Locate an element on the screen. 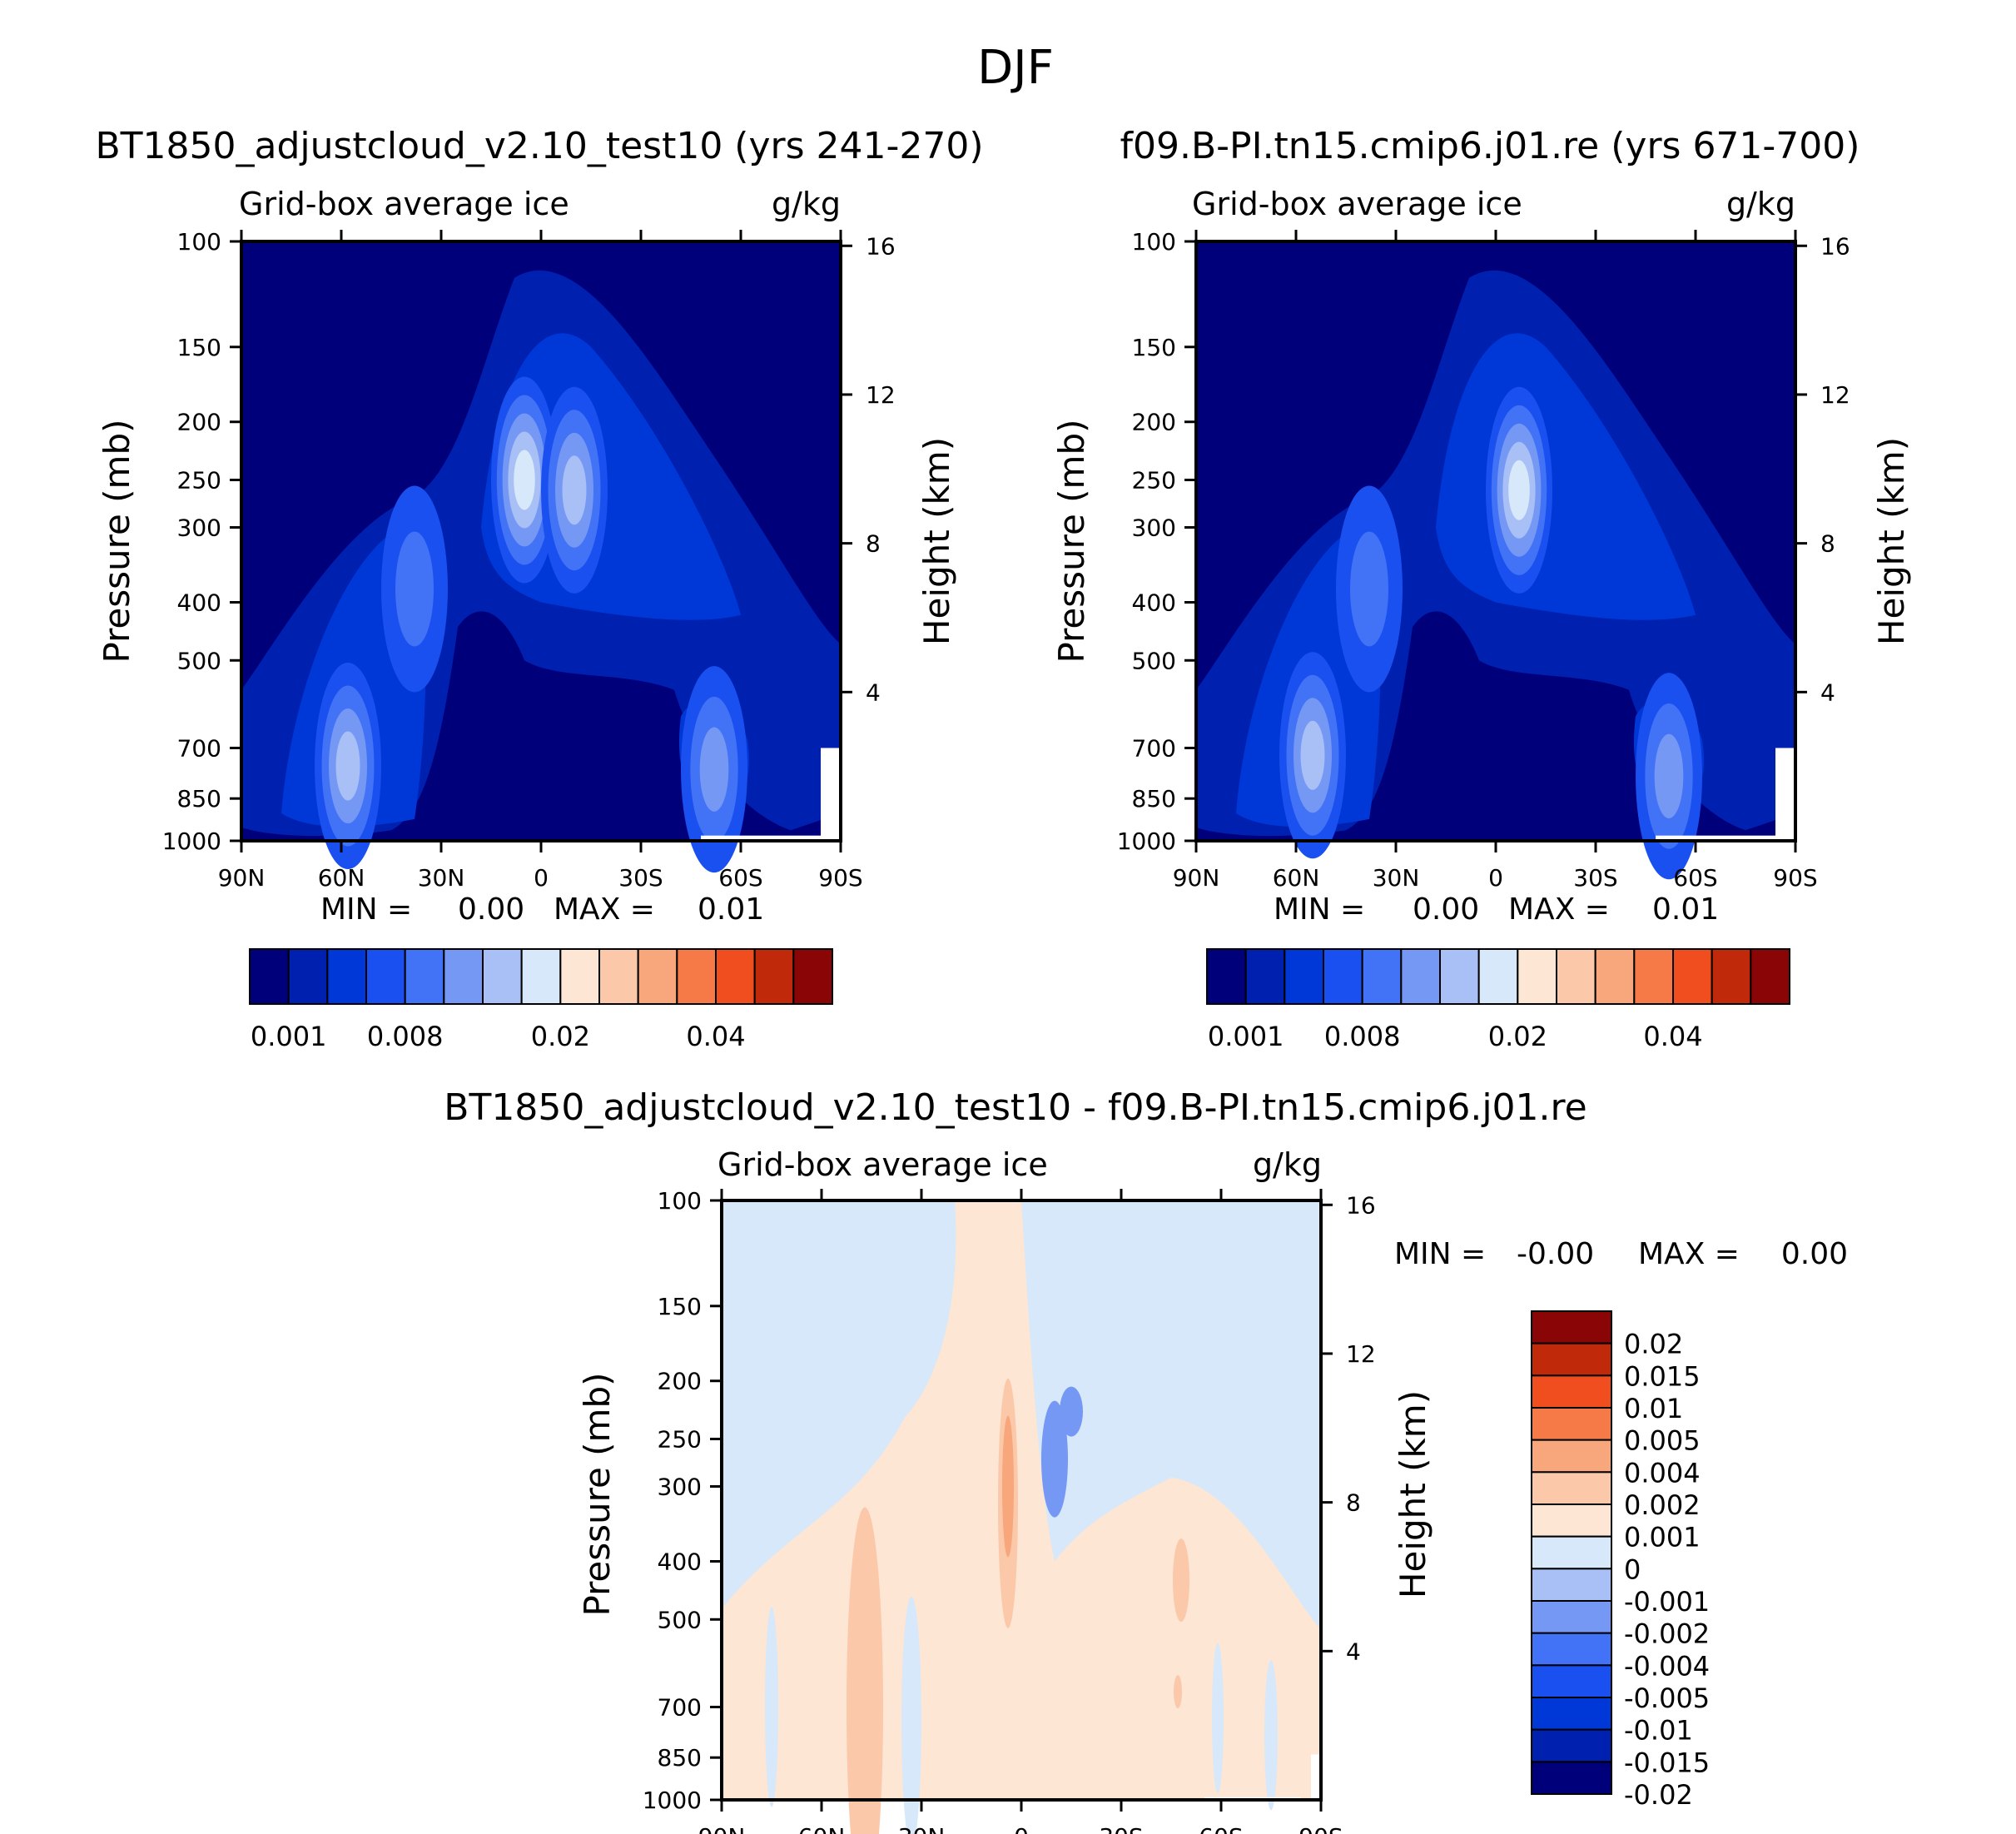 The width and height of the screenshot is (2016, 1834). colorbar-label: 0.02 is located at coordinates (560, 1036).